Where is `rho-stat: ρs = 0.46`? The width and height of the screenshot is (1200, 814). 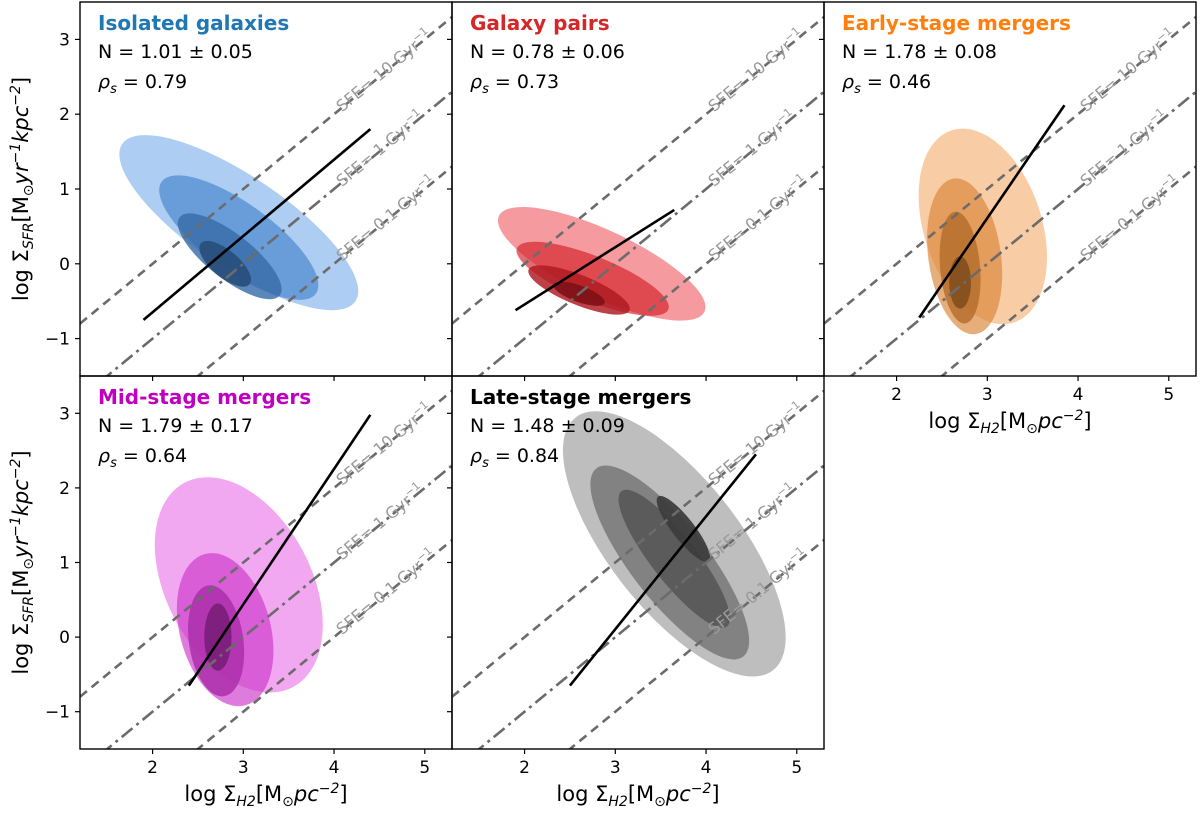 rho-stat: ρs = 0.46 is located at coordinates (886, 84).